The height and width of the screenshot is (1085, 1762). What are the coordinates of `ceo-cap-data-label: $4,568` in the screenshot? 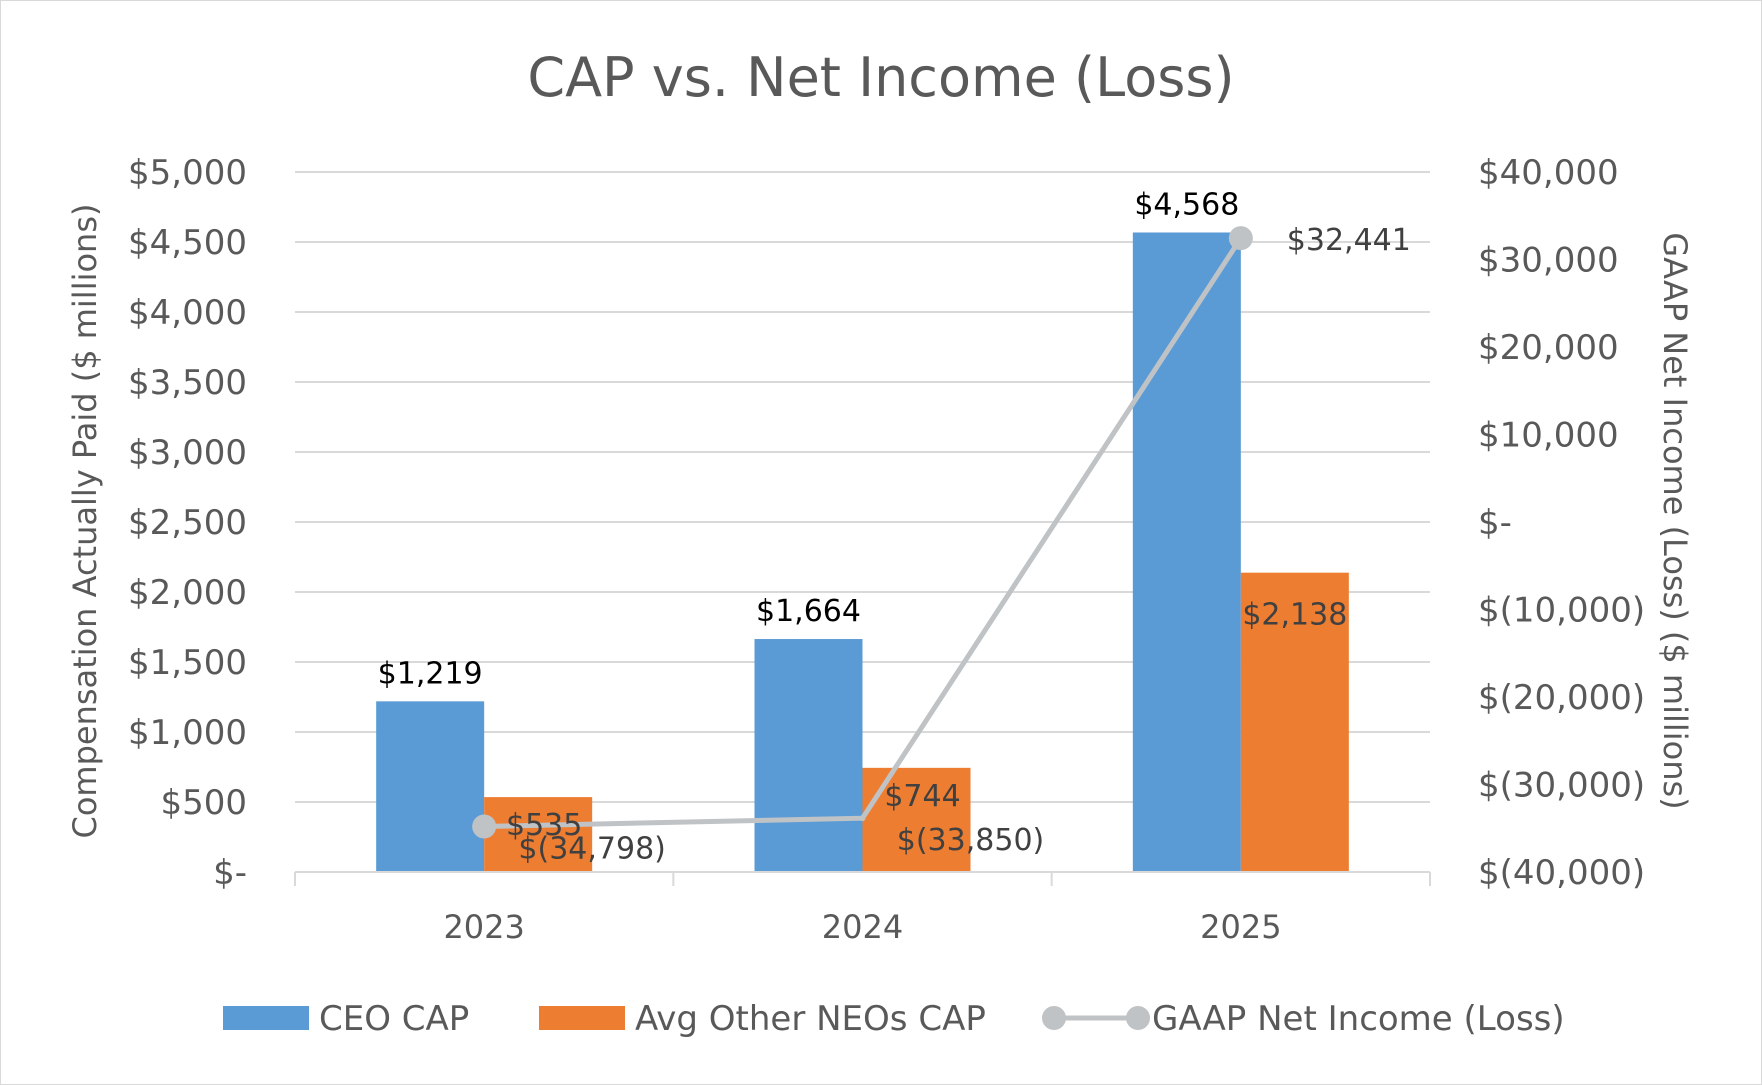 It's located at (1186, 204).